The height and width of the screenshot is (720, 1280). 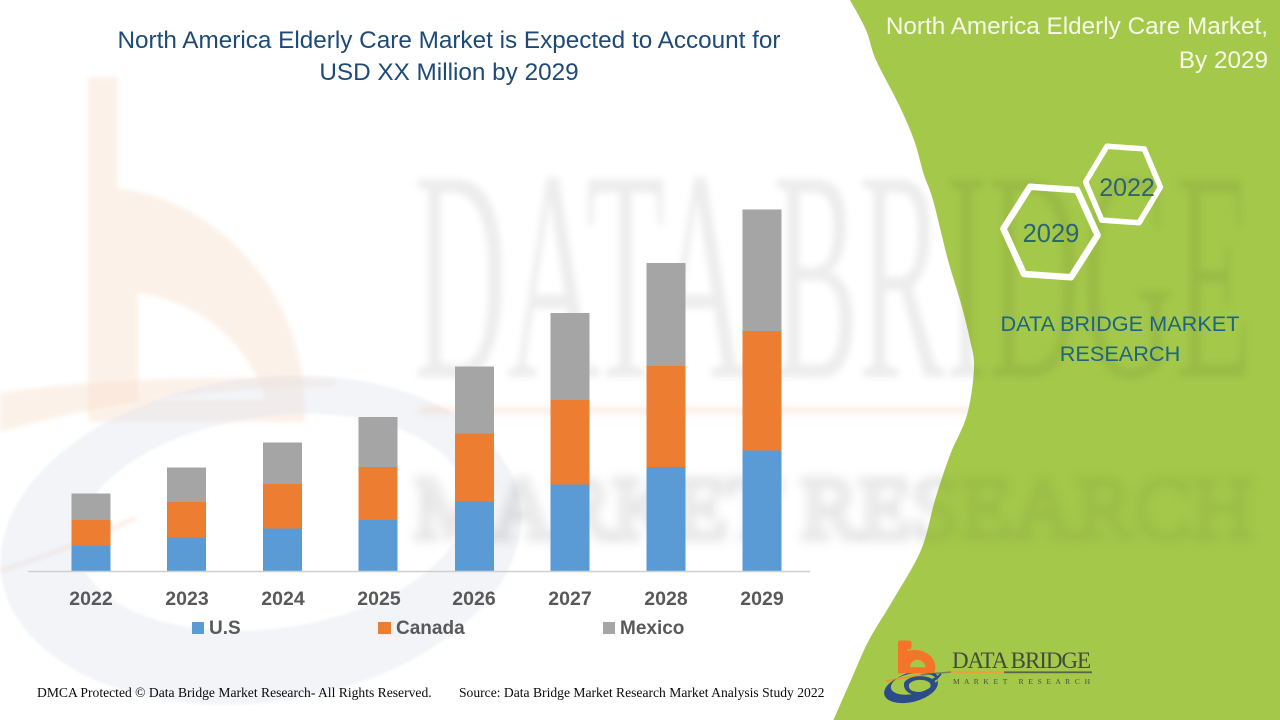 I want to click on svg-text: 2022, so click(x=1127, y=188).